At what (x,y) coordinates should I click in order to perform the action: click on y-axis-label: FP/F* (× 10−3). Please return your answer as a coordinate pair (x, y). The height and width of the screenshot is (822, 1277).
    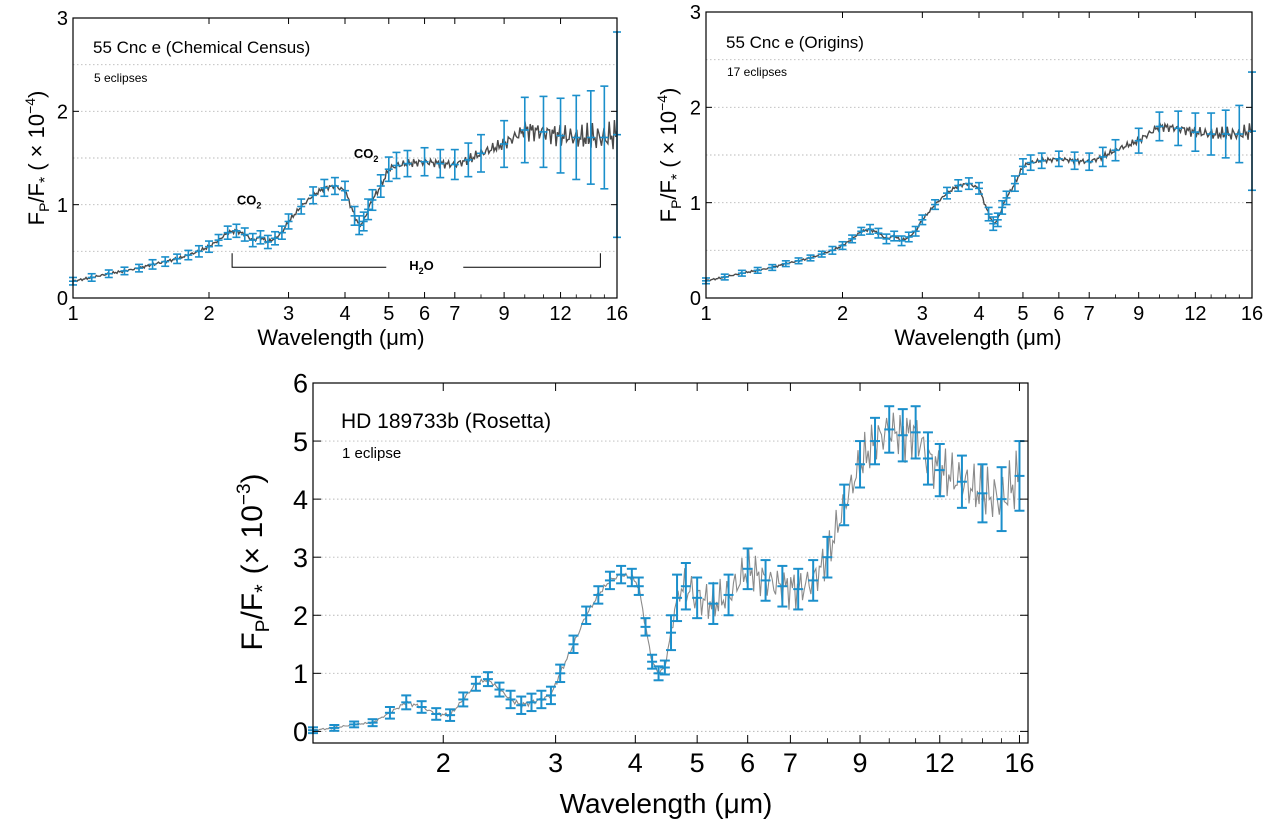
    Looking at the image, I should click on (254, 561).